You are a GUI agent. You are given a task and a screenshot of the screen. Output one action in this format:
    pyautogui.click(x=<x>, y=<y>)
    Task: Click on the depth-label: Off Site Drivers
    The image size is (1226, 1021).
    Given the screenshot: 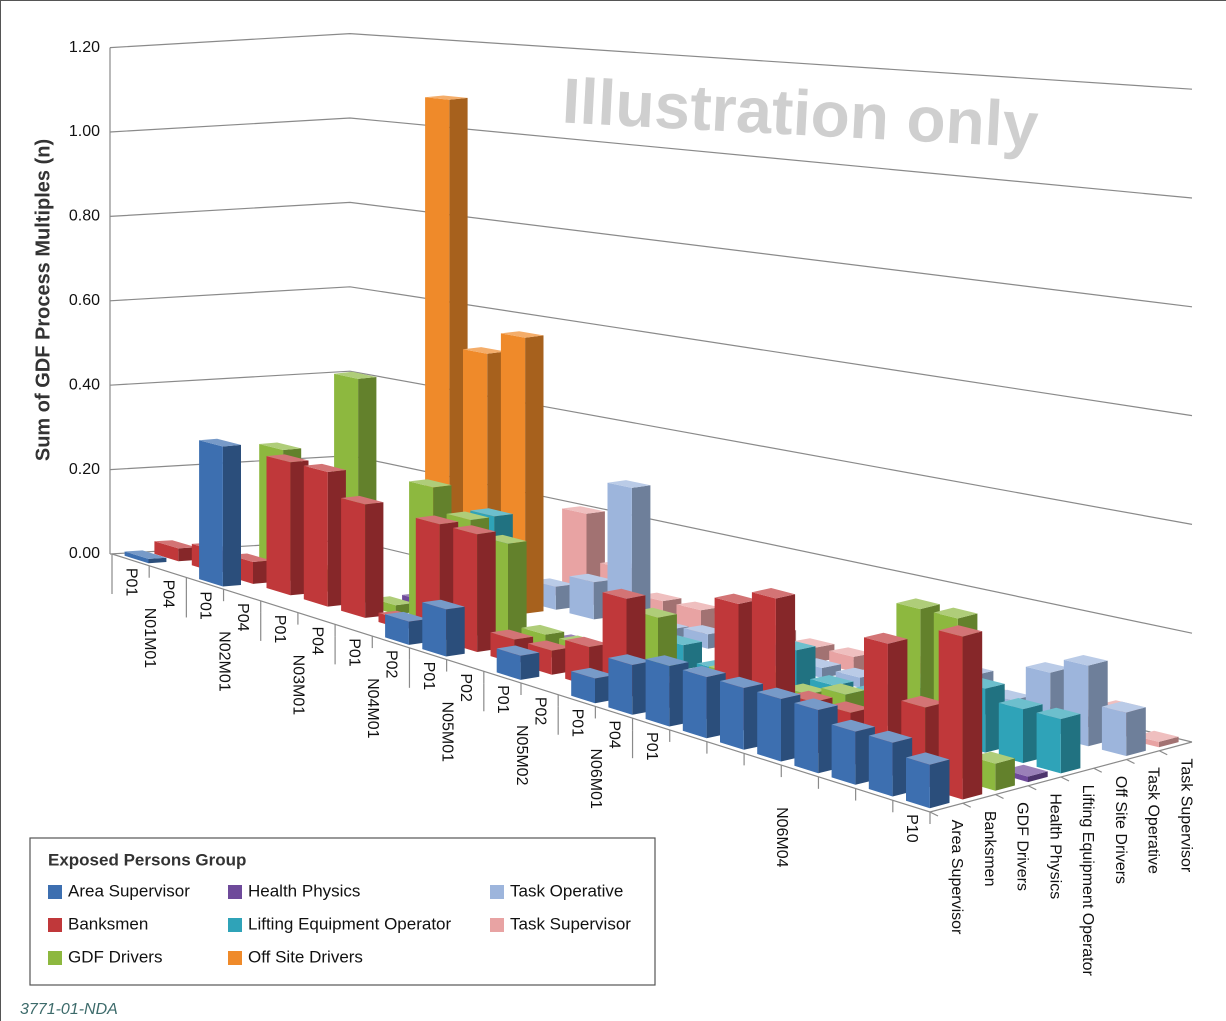 What is the action you would take?
    pyautogui.click(x=1120, y=830)
    